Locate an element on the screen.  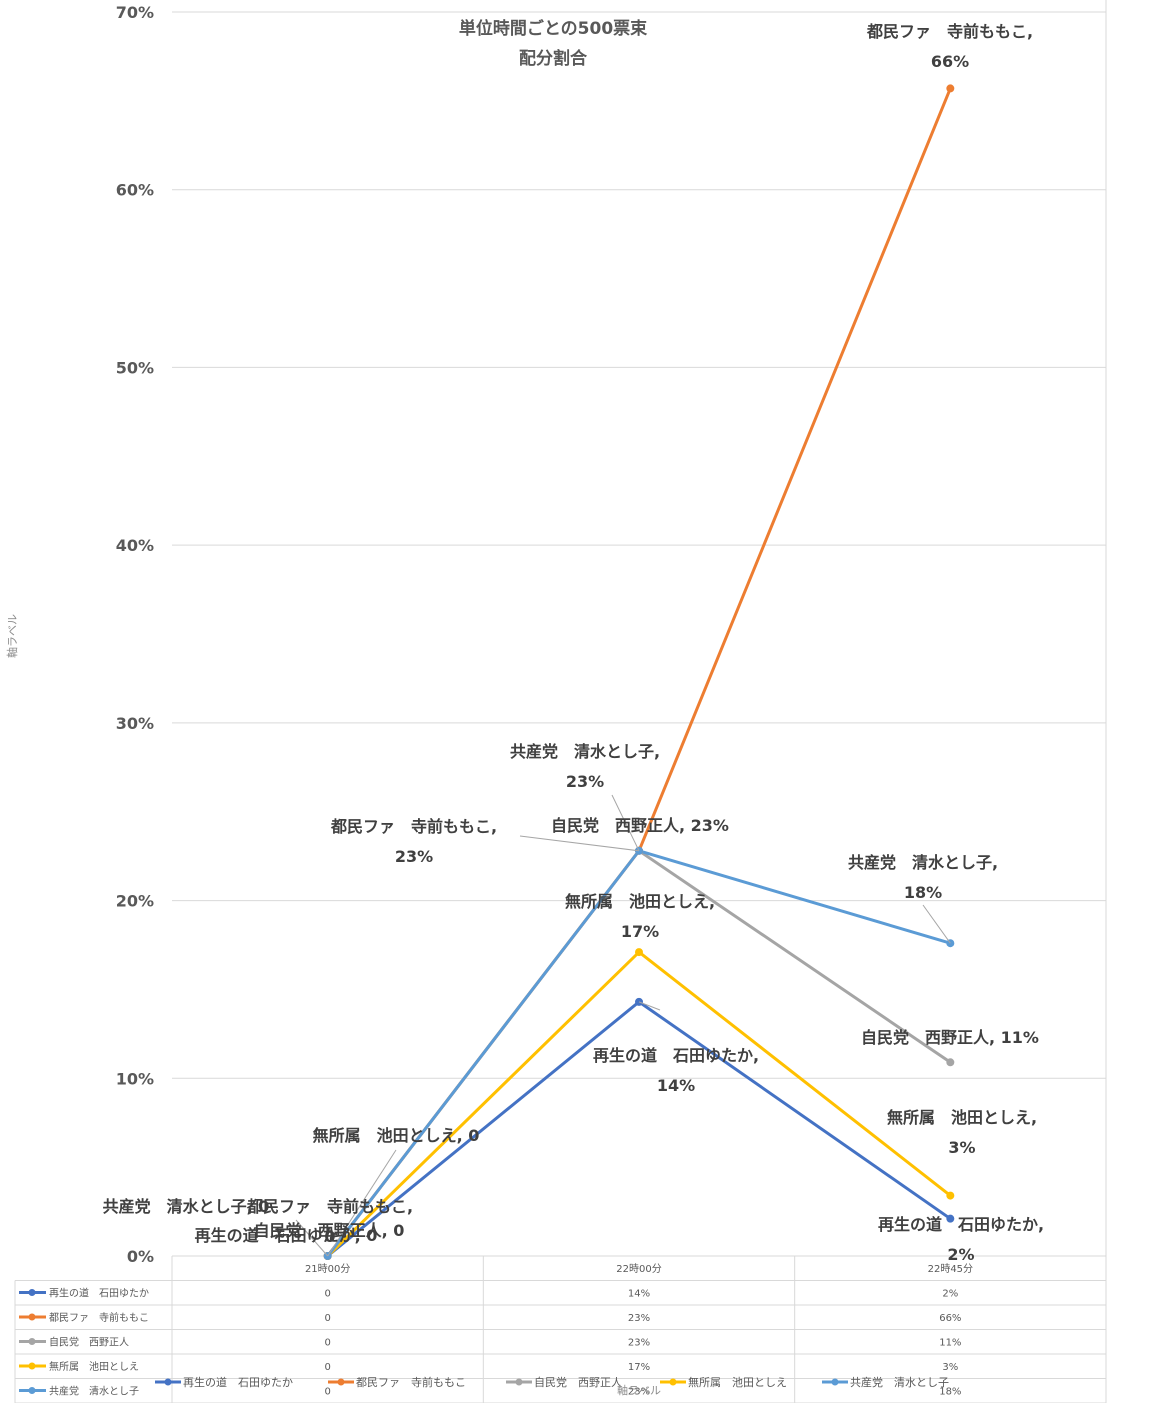
legend-entry: 自民党 西野正人 is located at coordinates (578, 1382).